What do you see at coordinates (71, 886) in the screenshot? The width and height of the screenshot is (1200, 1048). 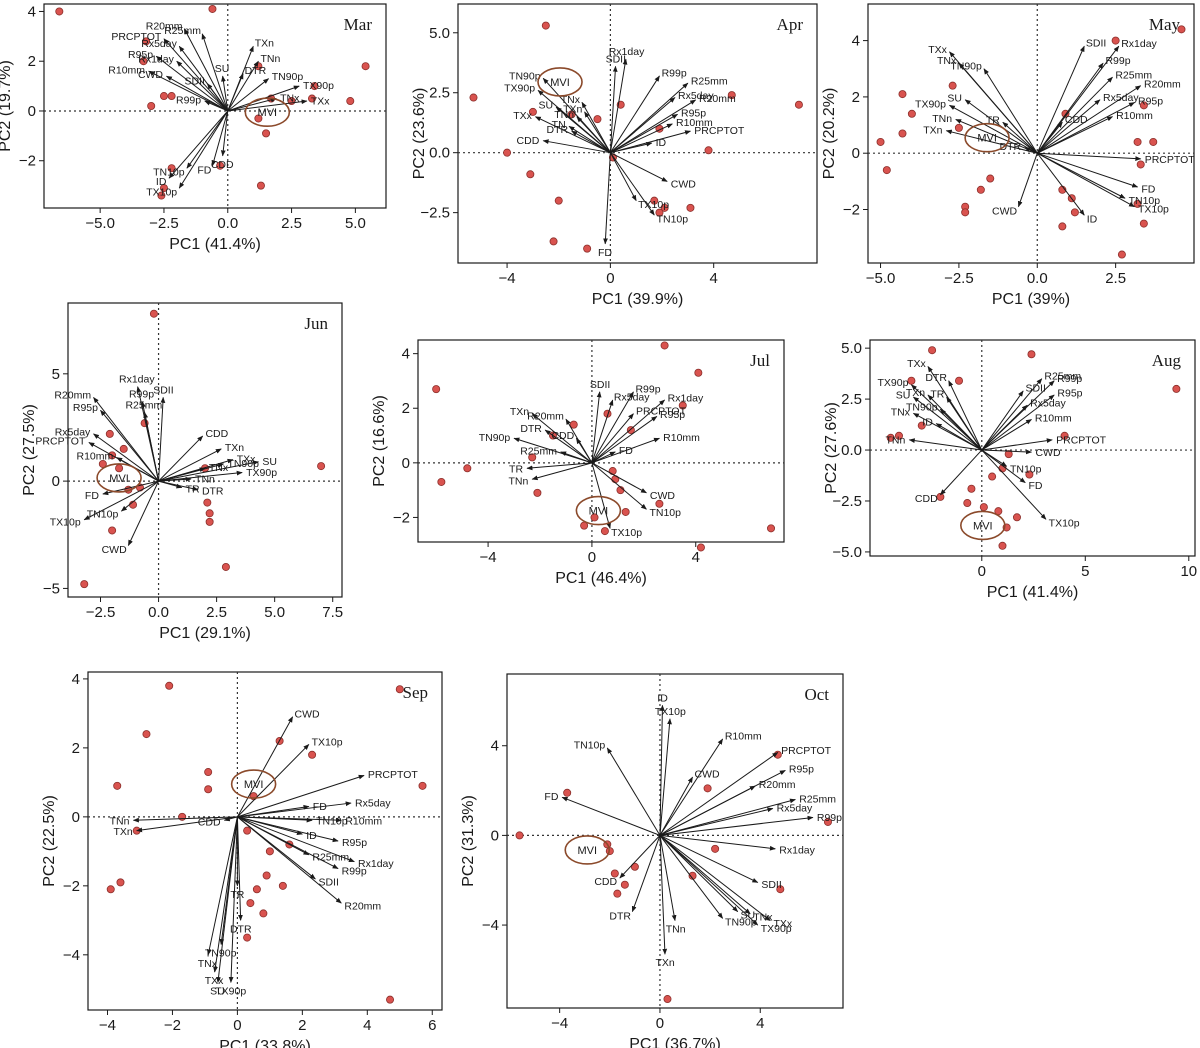 I see `y-tick-label: −2` at bounding box center [71, 886].